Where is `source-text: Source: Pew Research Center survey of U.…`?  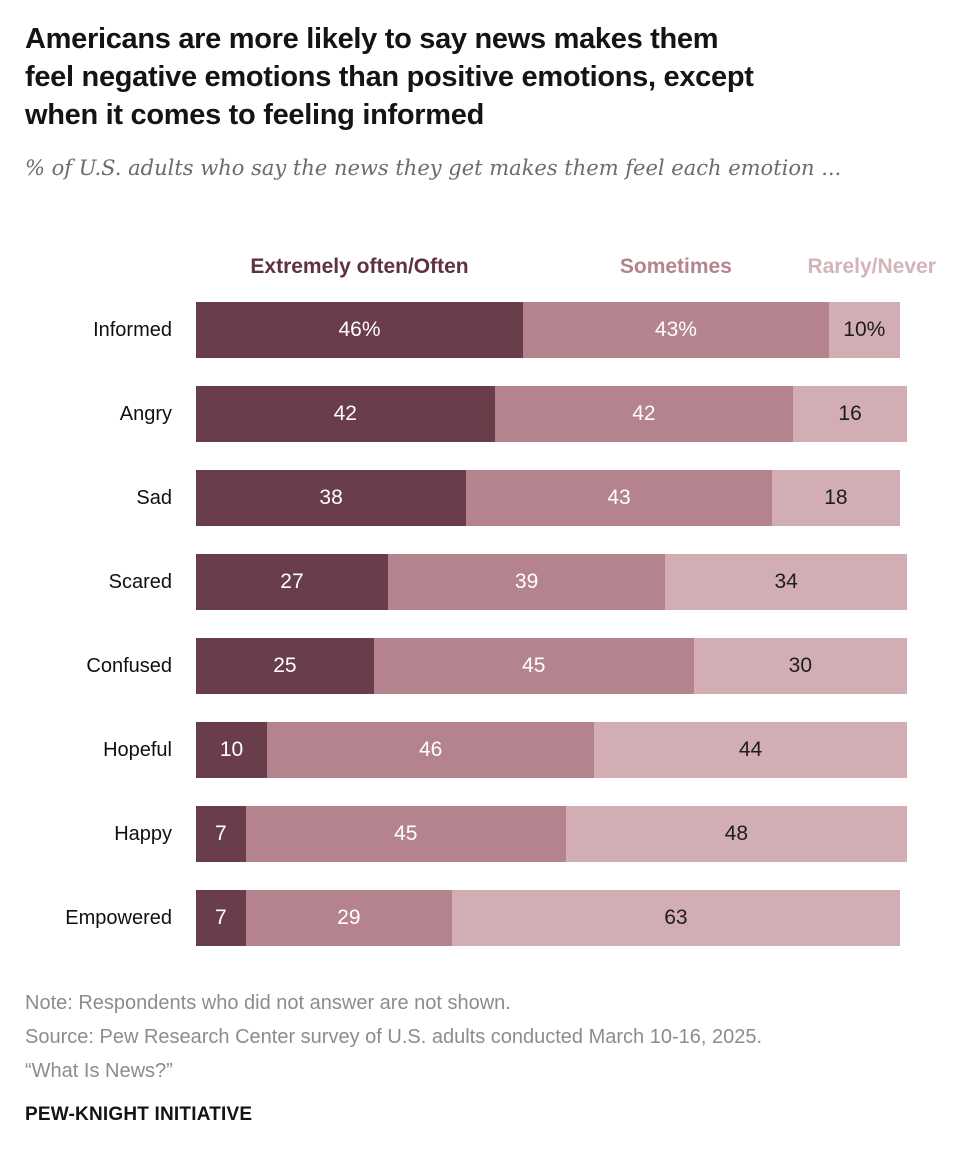
source-text: Source: Pew Research Center survey of U.… is located at coordinates (394, 1037).